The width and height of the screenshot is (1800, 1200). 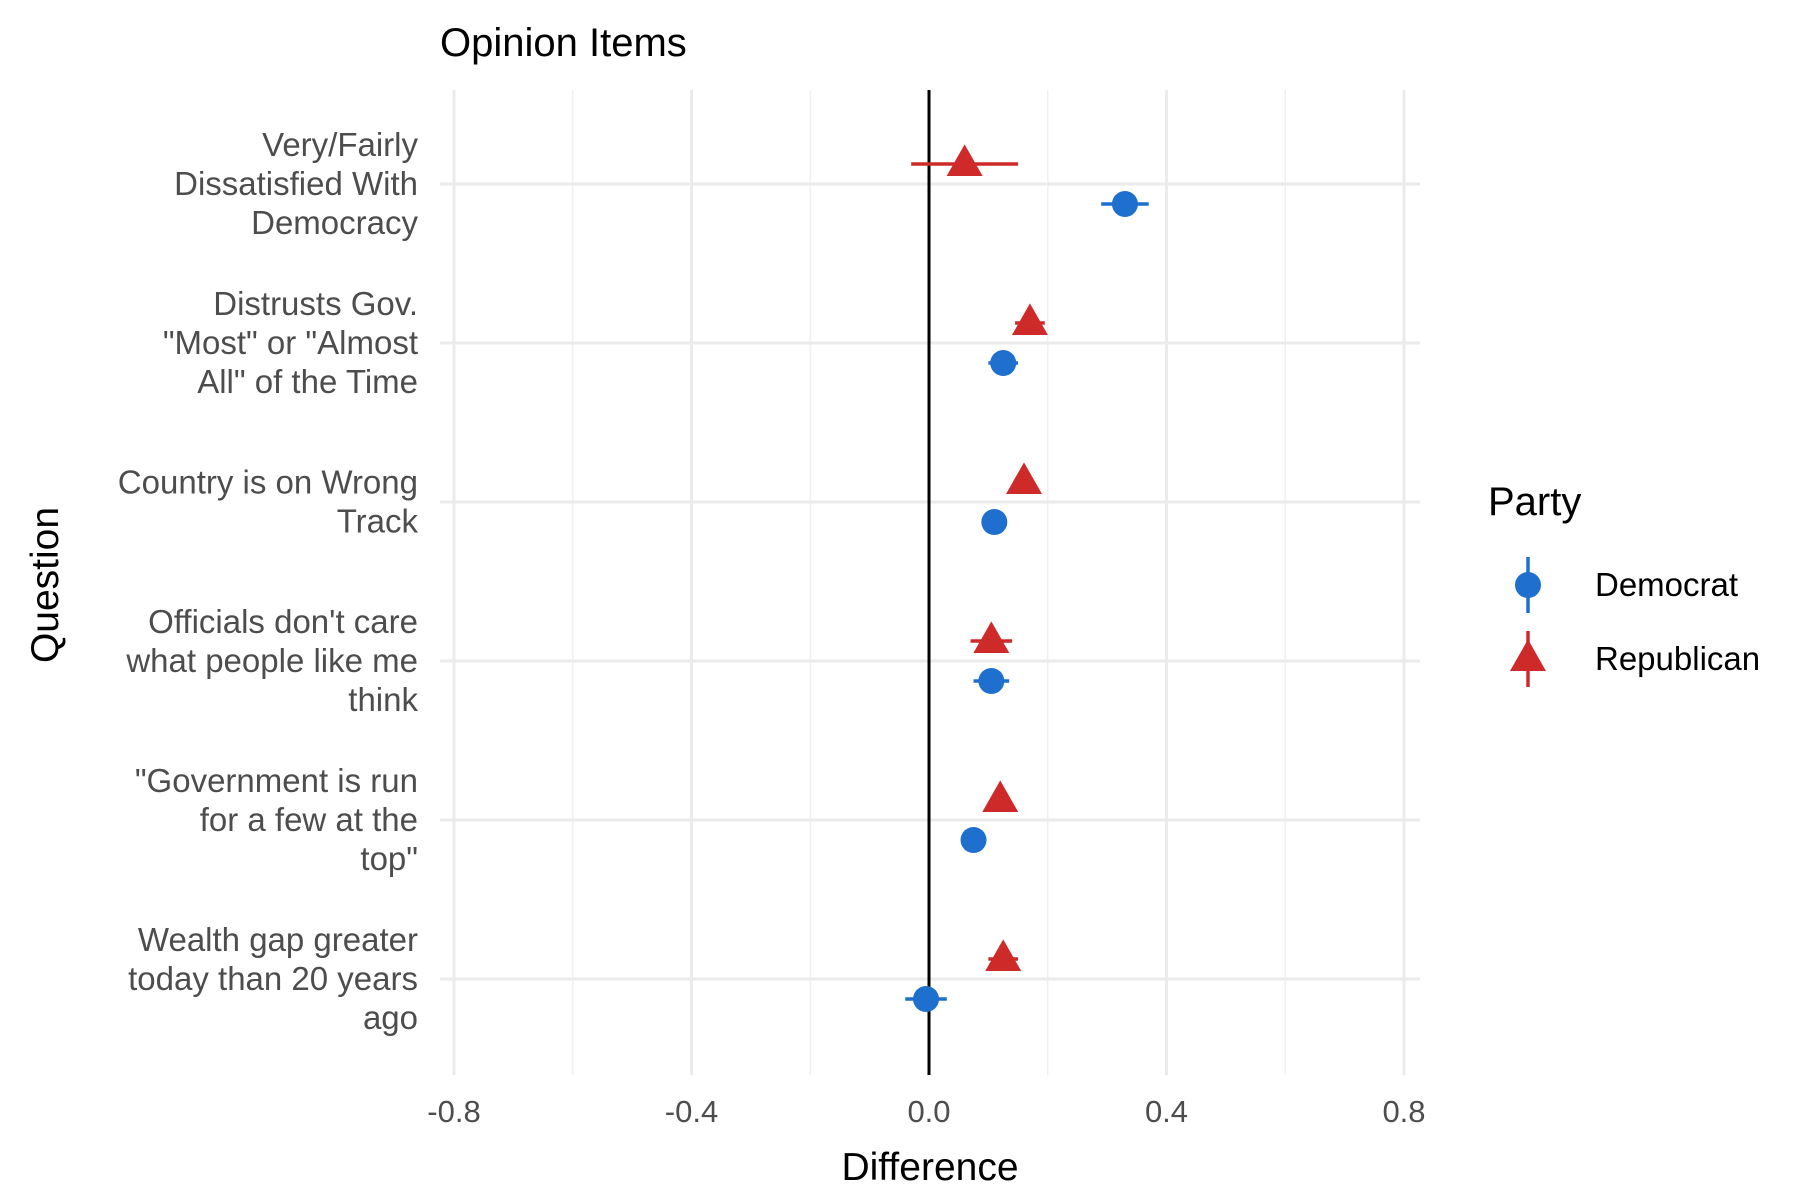 I want to click on y-category-label: Country is on Wrong Track, so click(x=268, y=502).